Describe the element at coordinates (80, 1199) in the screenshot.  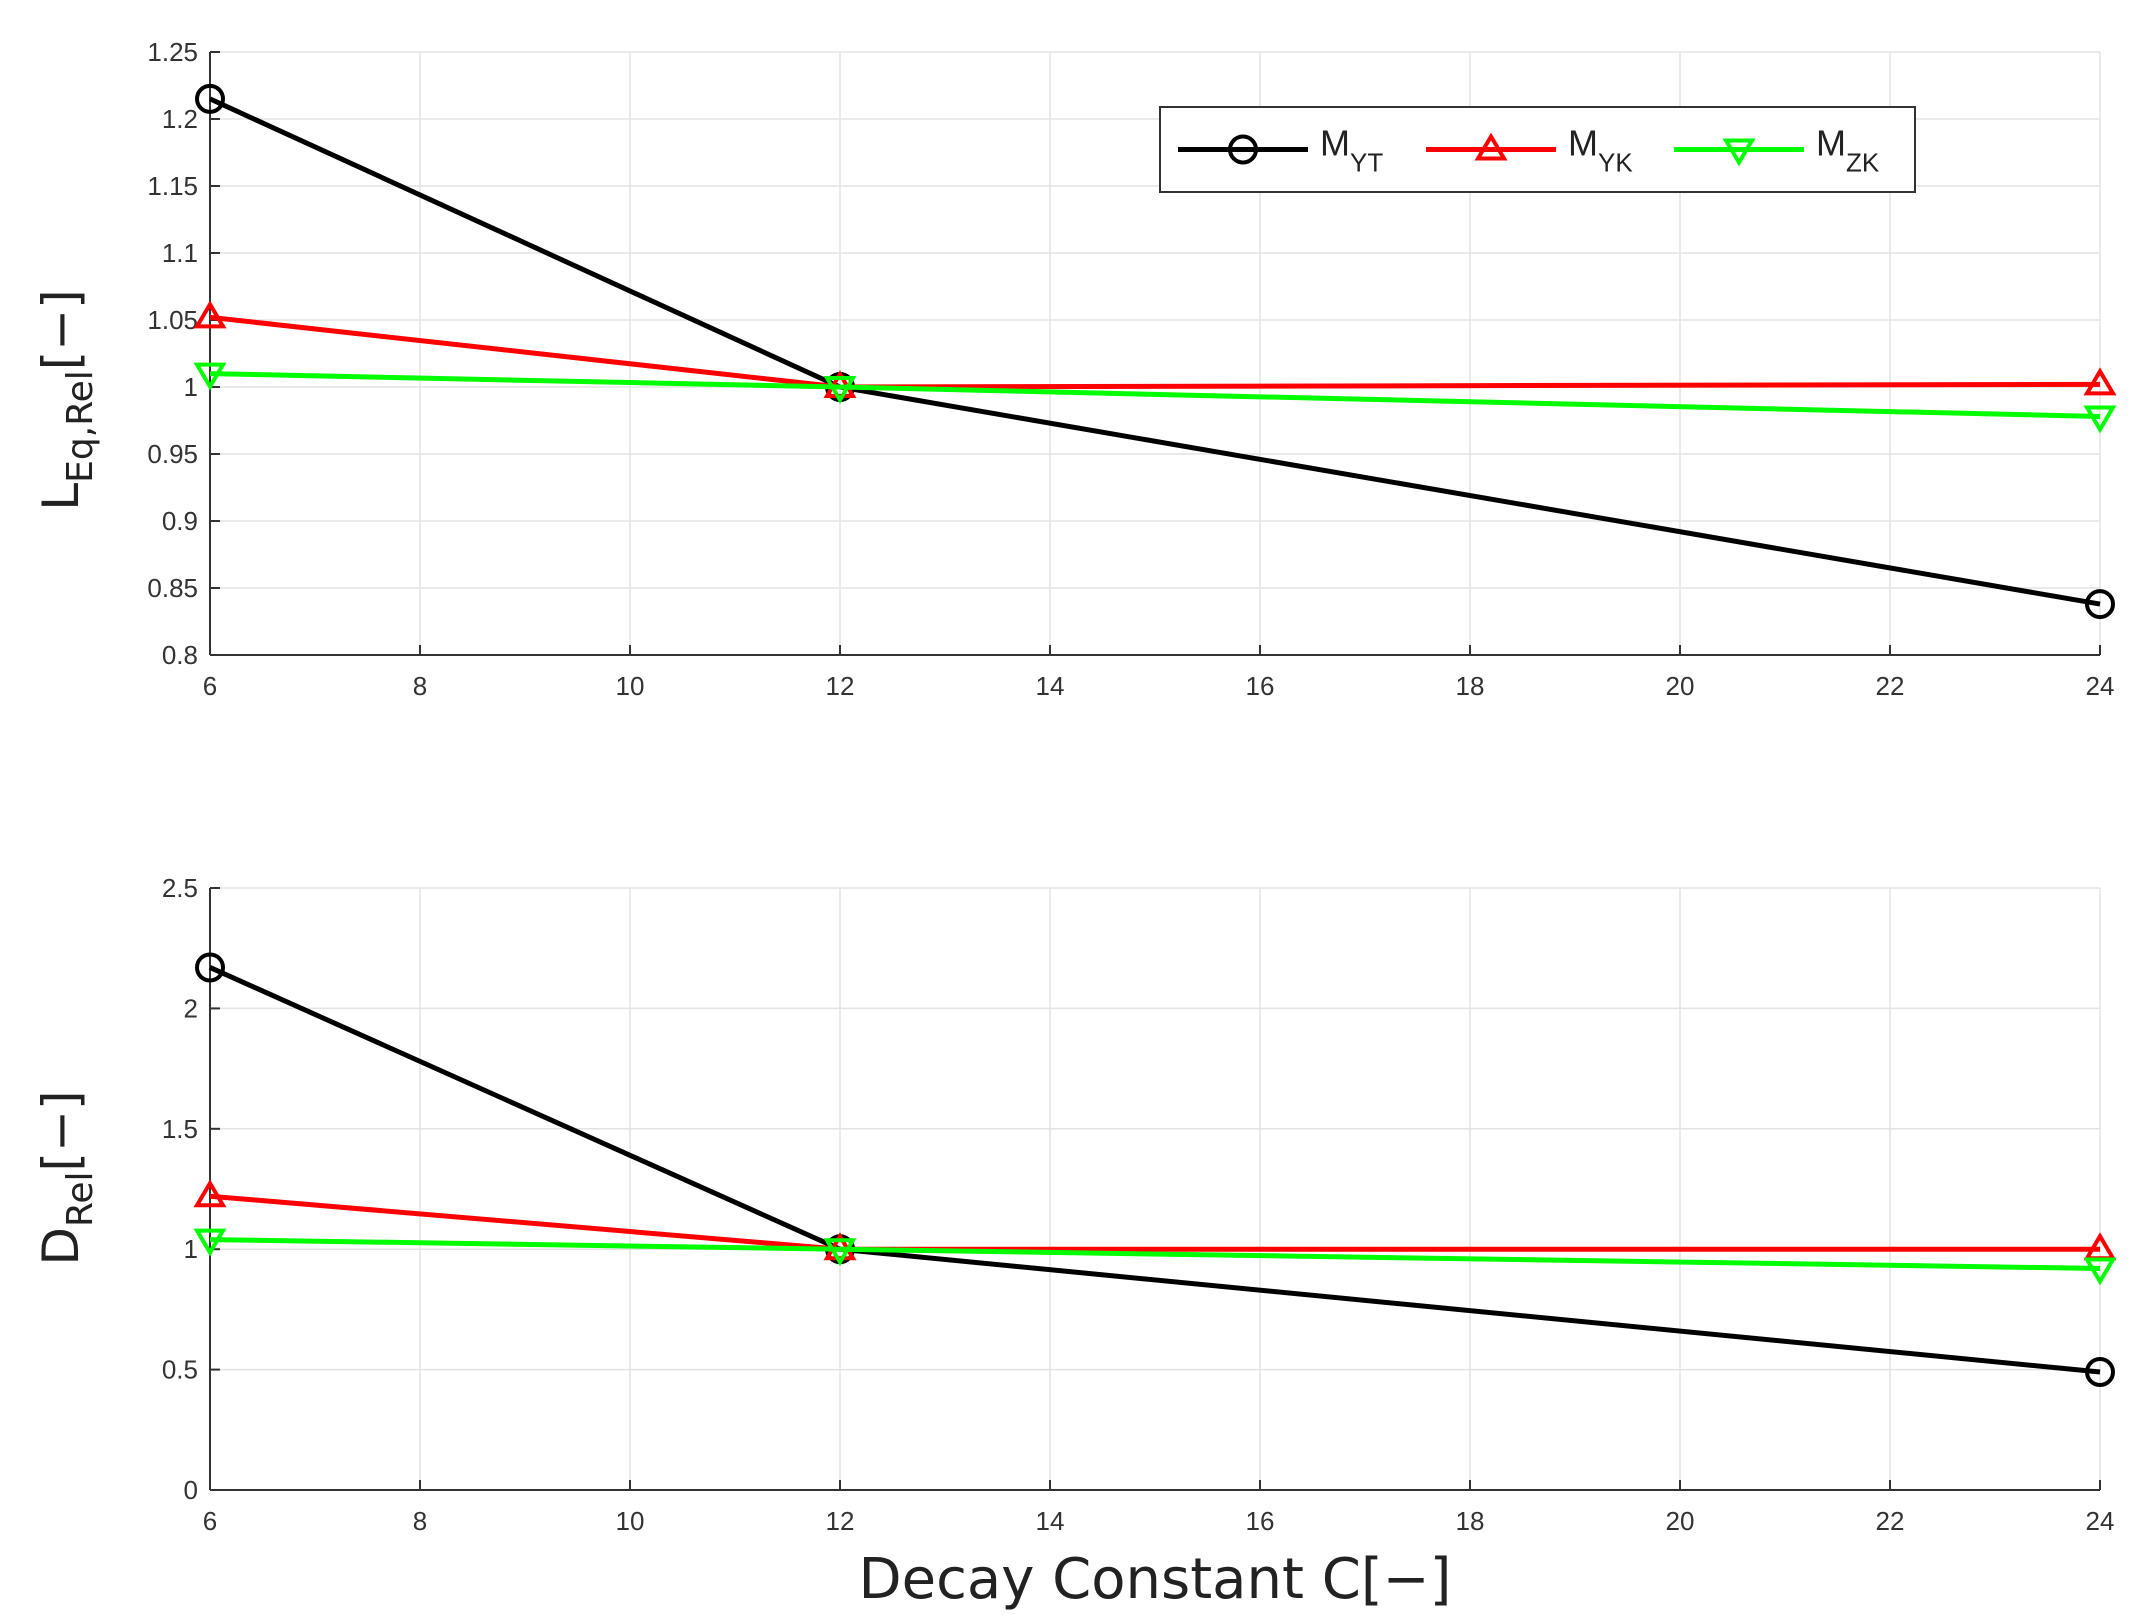
I see `y-axis-label-sub: Rel` at that location.